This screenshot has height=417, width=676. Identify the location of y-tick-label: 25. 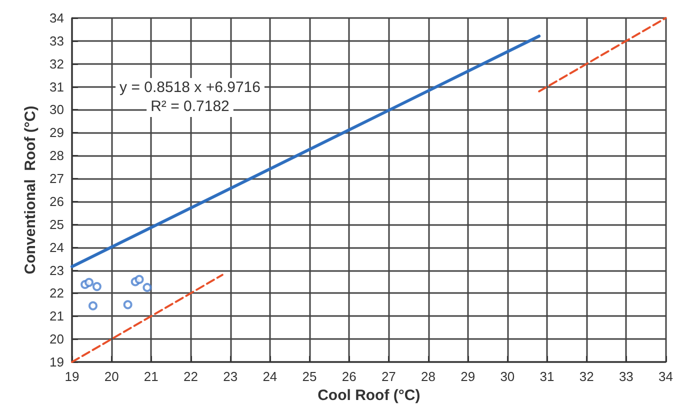
(57, 224).